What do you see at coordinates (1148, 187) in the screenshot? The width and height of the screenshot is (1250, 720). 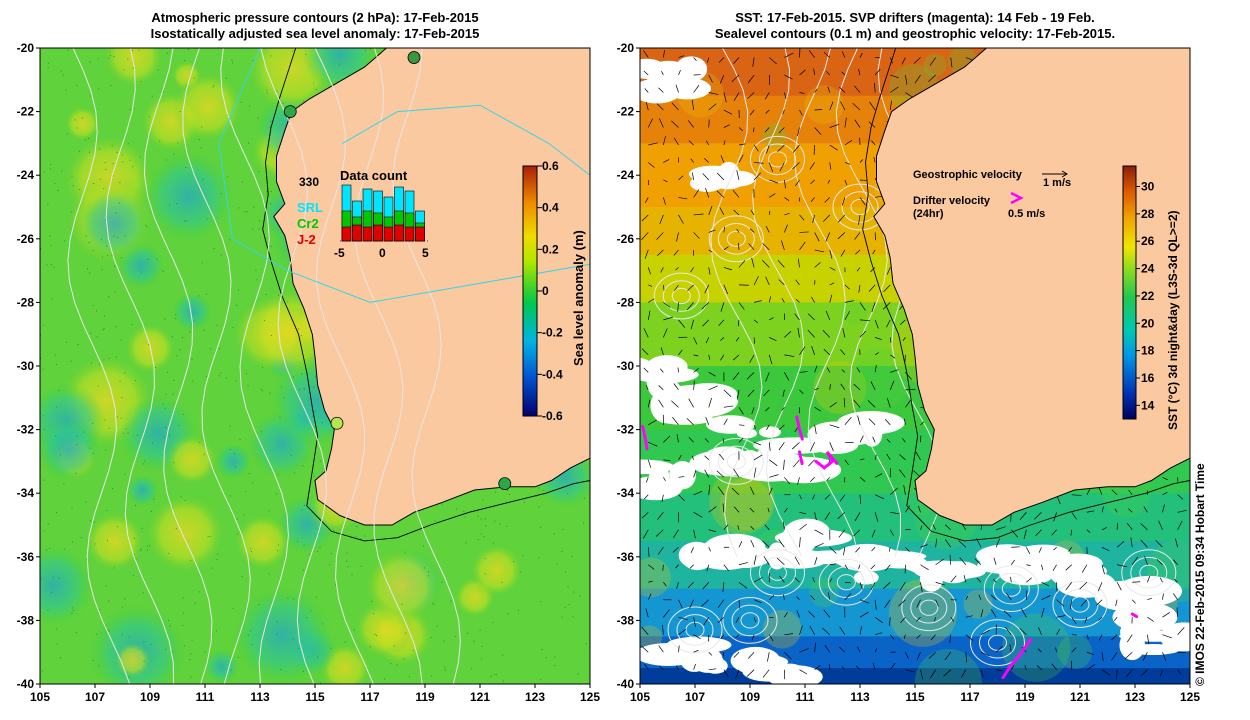 I see `sst-tick-label: 30` at bounding box center [1148, 187].